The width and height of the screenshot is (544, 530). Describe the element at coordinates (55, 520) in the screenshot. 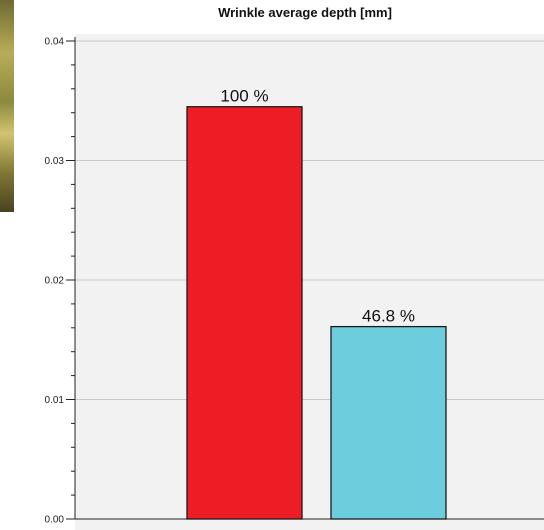

I see `y-tick-label: 0.00` at that location.